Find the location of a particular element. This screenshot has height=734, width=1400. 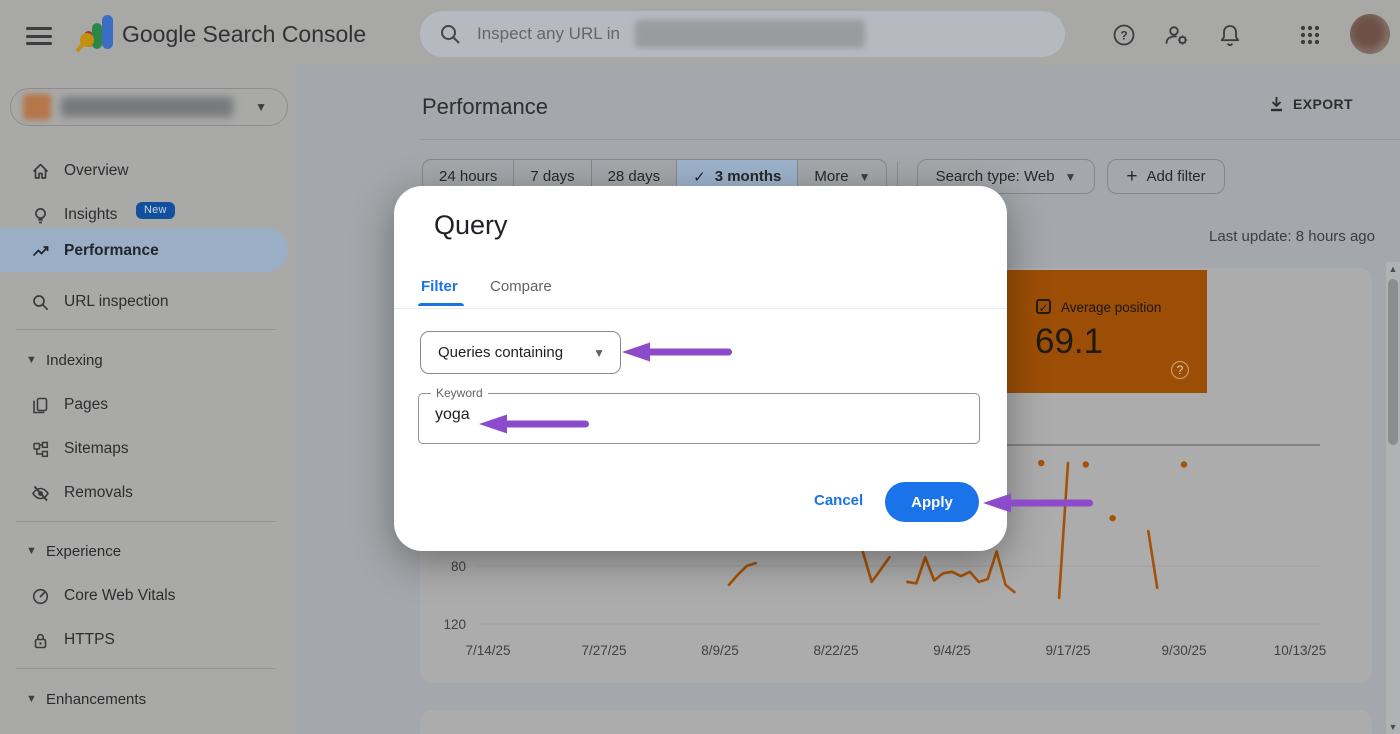

dialog-title: Query is located at coordinates (471, 225).